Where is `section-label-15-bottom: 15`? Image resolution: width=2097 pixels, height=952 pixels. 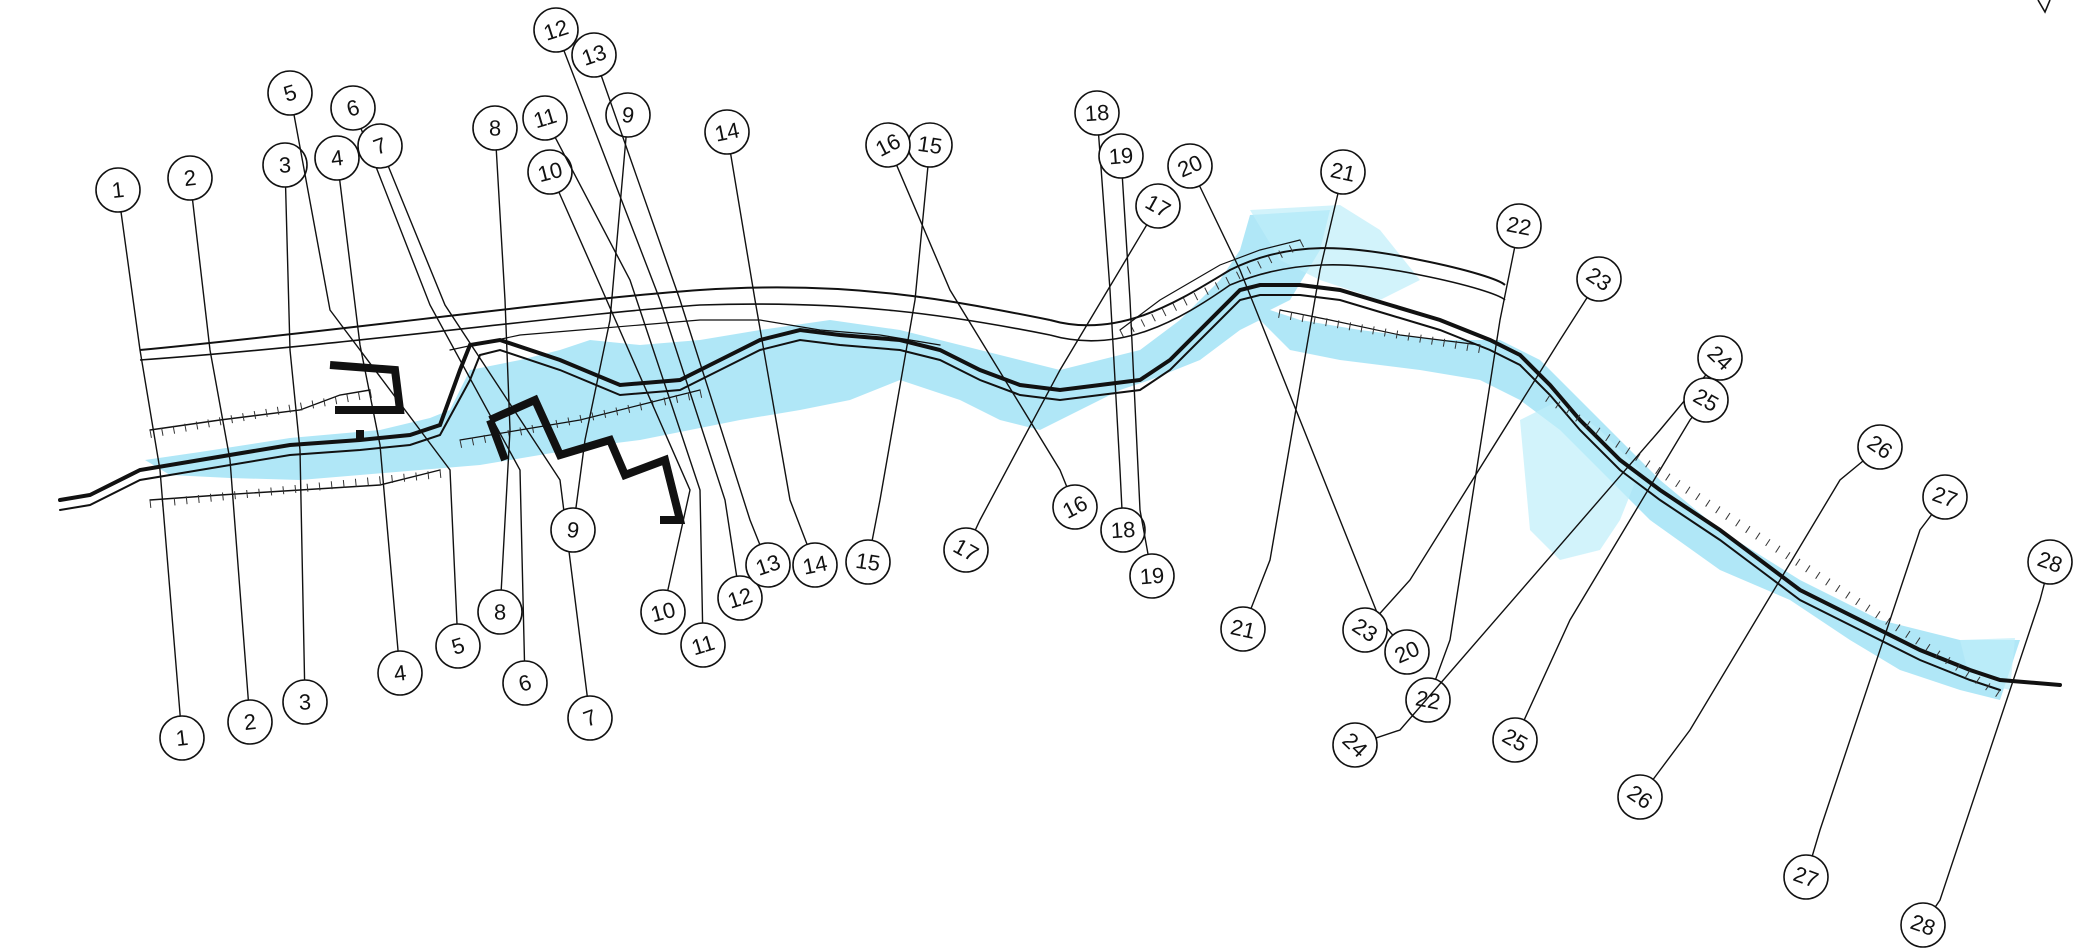
section-label-15-bottom: 15 is located at coordinates (868, 562).